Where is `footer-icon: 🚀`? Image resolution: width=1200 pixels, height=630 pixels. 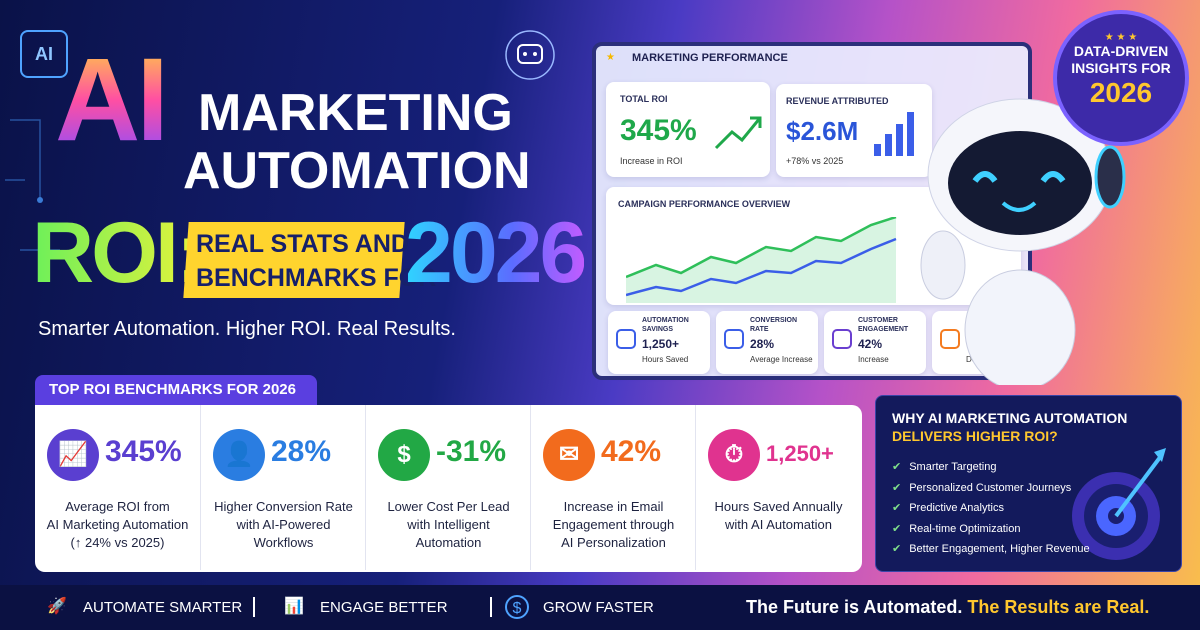
footer-icon: 🚀 is located at coordinates (57, 606).